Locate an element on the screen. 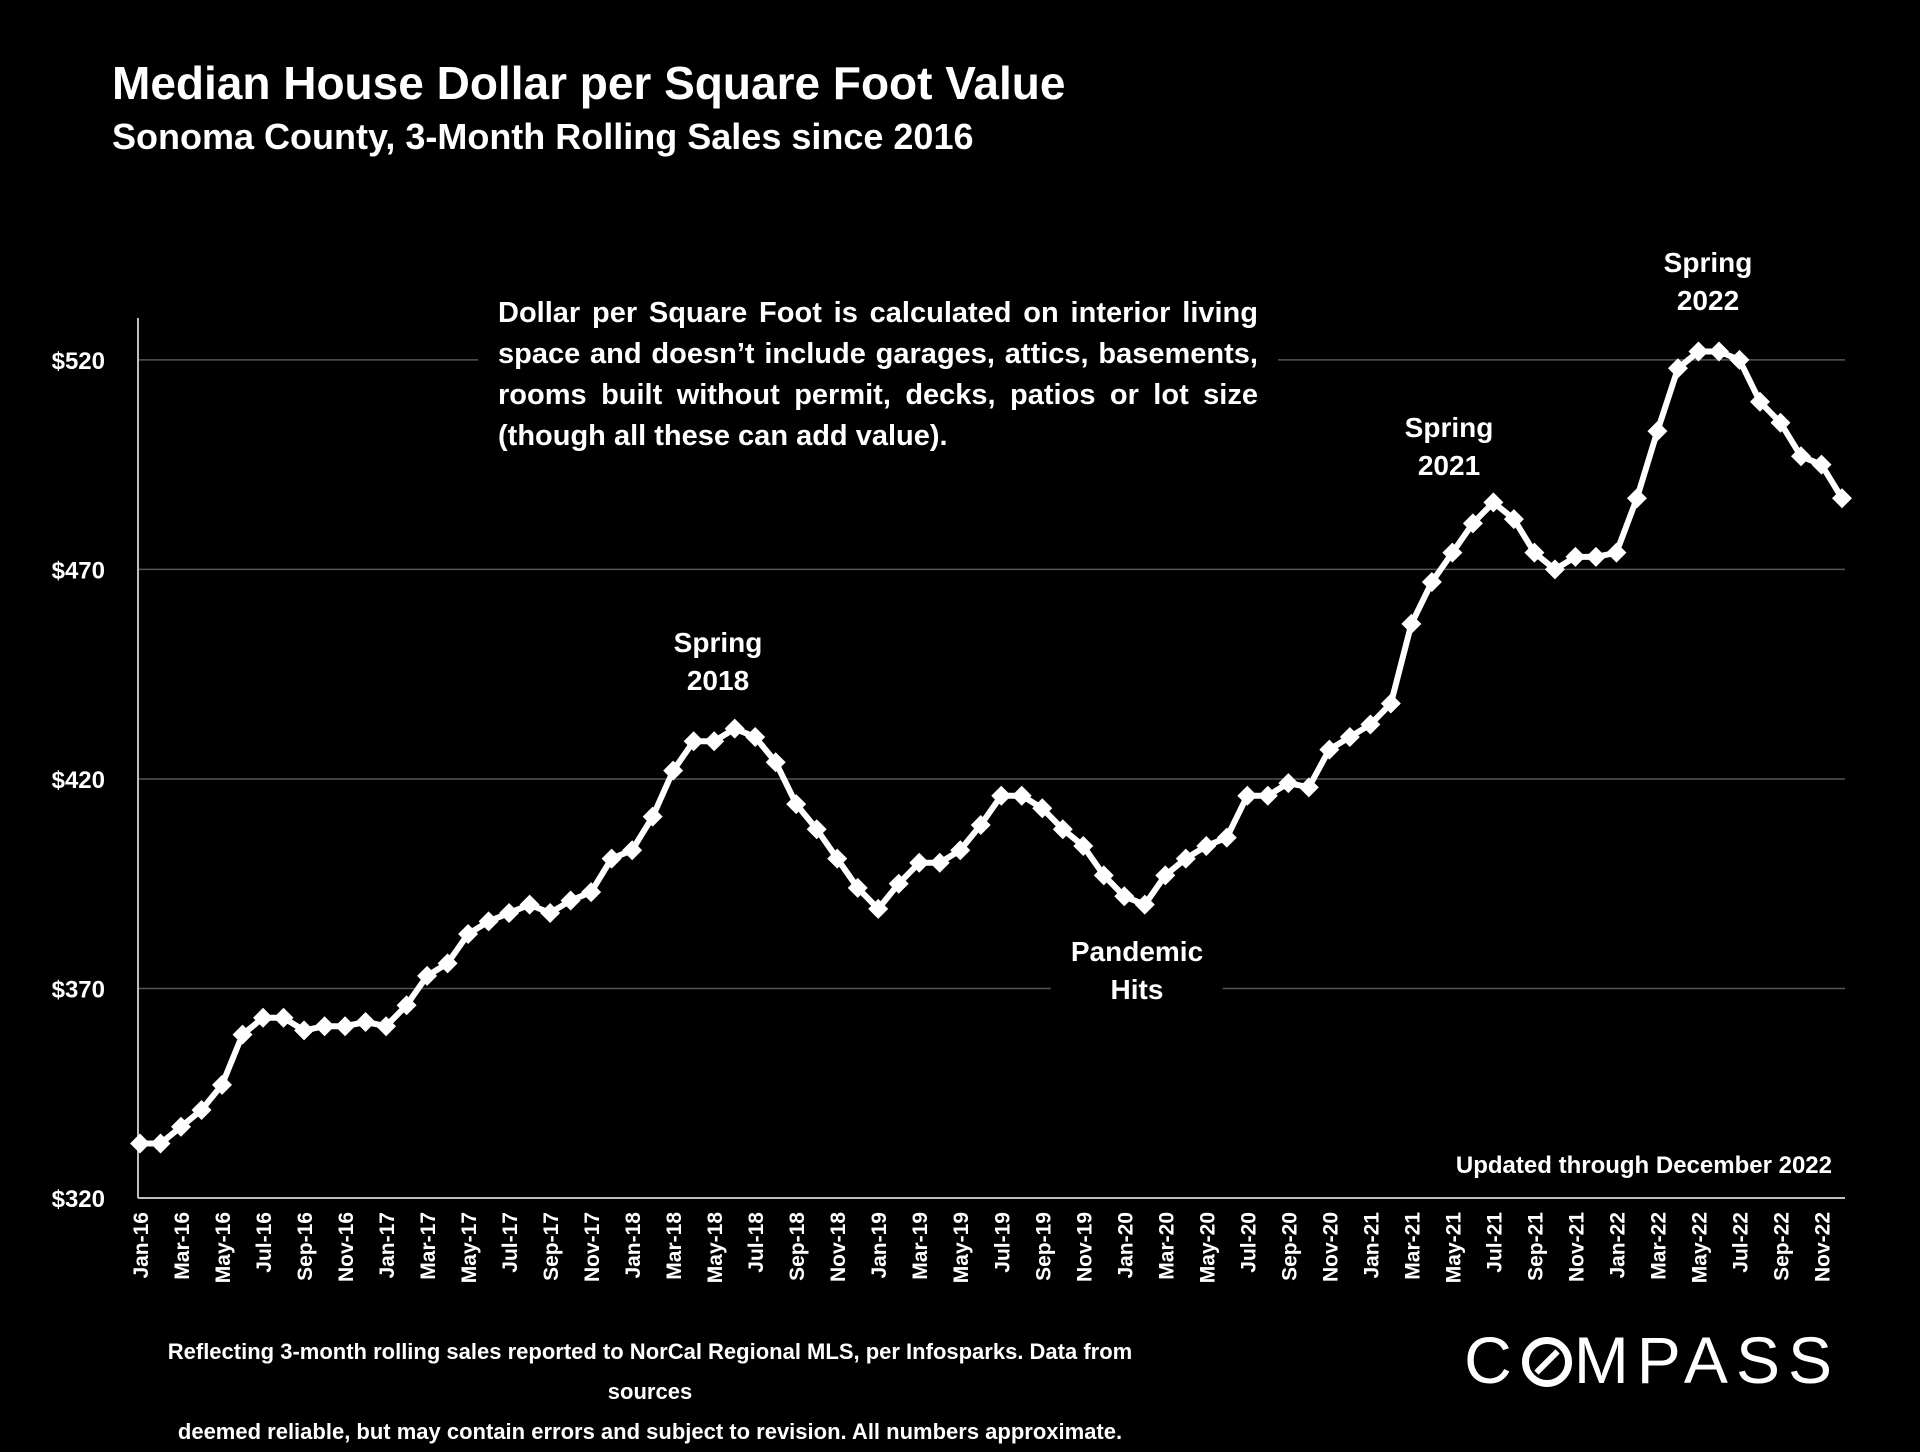 This screenshot has height=1452, width=1920. annotation-spring-2022-line1: Spring is located at coordinates (1708, 262).